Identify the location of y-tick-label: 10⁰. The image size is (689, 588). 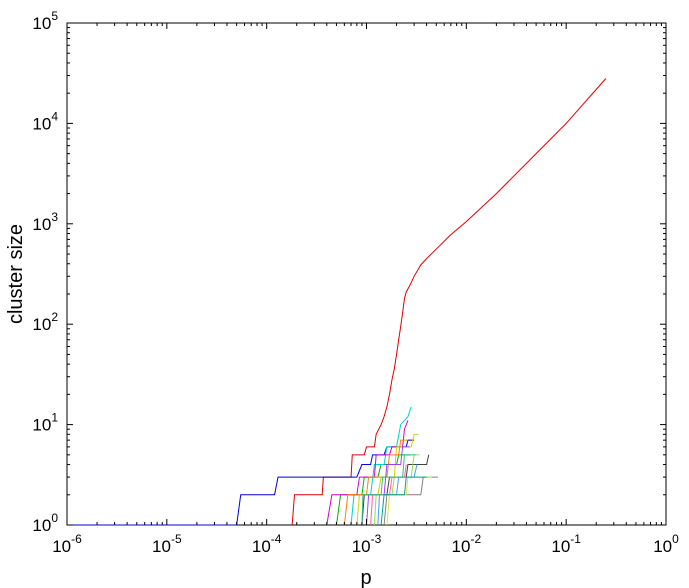
(45, 523).